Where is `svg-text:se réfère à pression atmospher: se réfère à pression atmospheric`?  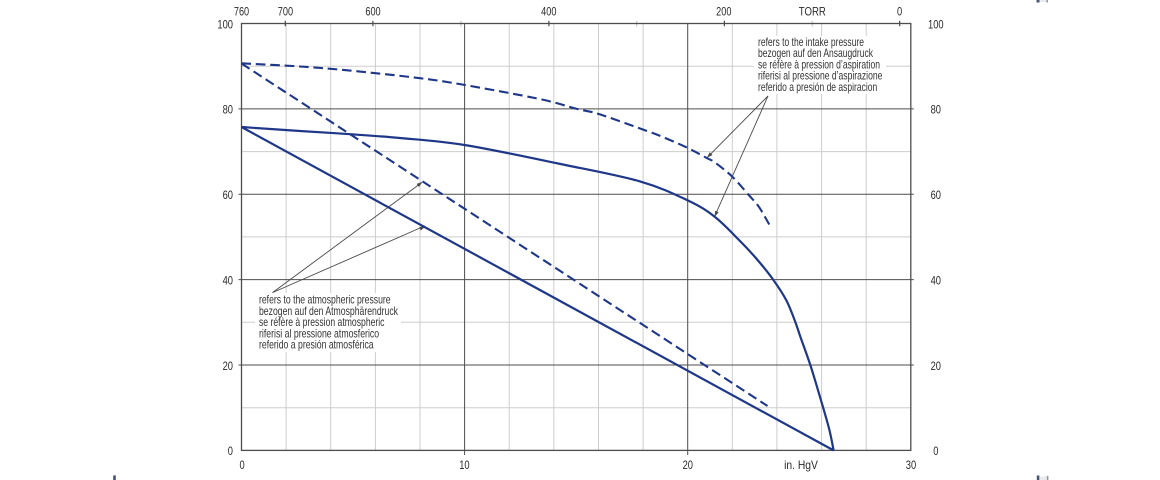 svg-text:se réfère à pression atmospher: se réfère à pression atmospheric is located at coordinates (322, 322).